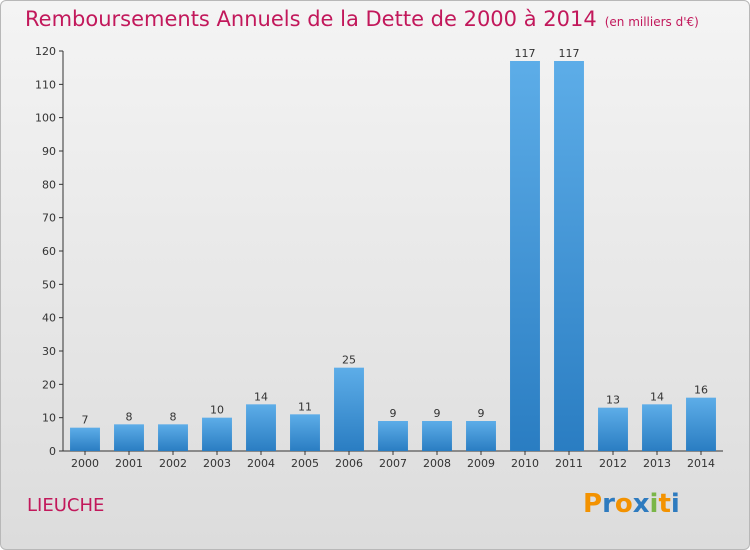 This screenshot has height=550, width=750. What do you see at coordinates (129, 463) in the screenshot?
I see `x-tick-label: 2001` at bounding box center [129, 463].